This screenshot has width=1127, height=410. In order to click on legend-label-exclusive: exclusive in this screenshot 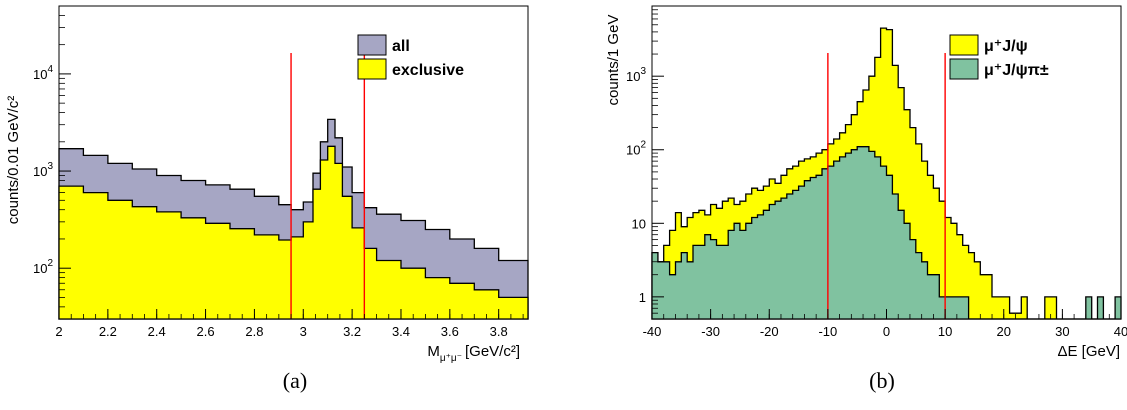, I will do `click(428, 70)`.